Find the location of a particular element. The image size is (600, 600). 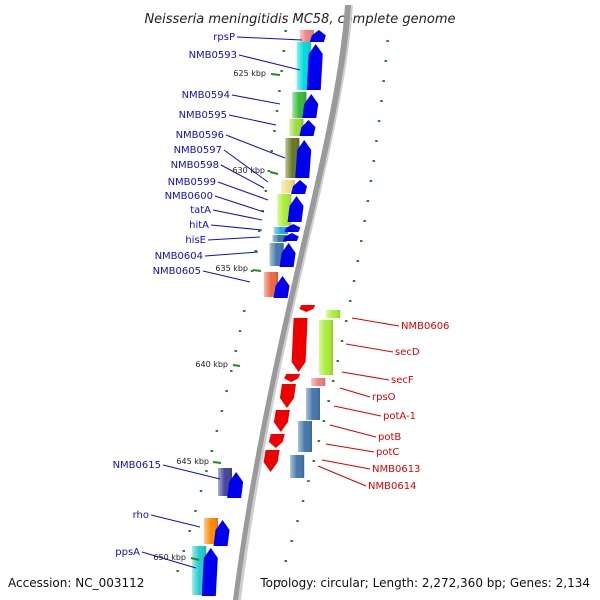

gene-label-NMB0598: NMB0598 is located at coordinates (195, 165).